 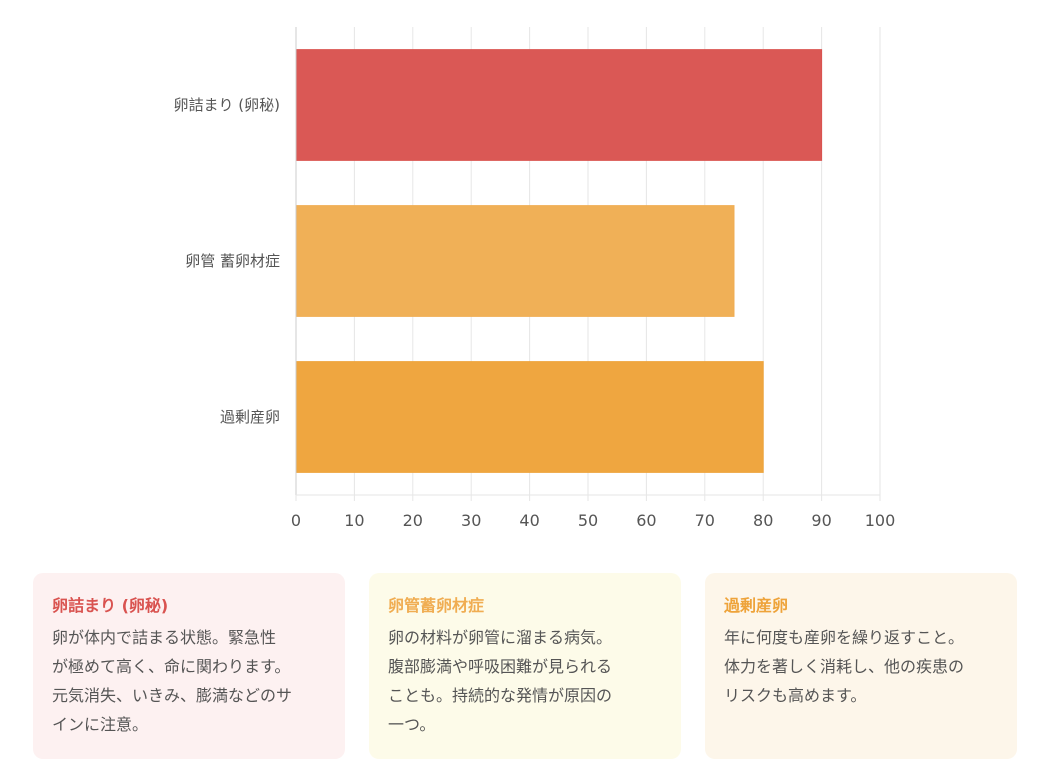 I want to click on x-tick-label: 90, so click(x=821, y=520).